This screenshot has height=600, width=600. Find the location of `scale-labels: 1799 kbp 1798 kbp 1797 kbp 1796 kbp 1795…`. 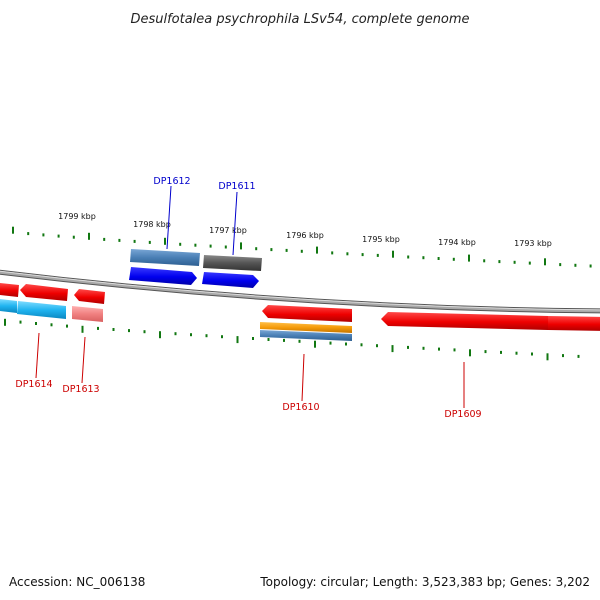

scale-labels: 1799 kbp 1798 kbp 1797 kbp 1796 kbp 1795… is located at coordinates (305, 230).